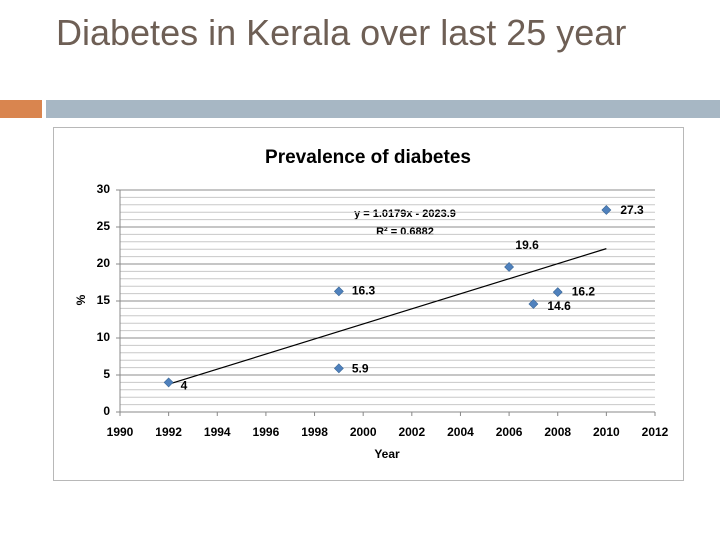 This screenshot has width=720, height=540. I want to click on header-bar, so click(383, 109).